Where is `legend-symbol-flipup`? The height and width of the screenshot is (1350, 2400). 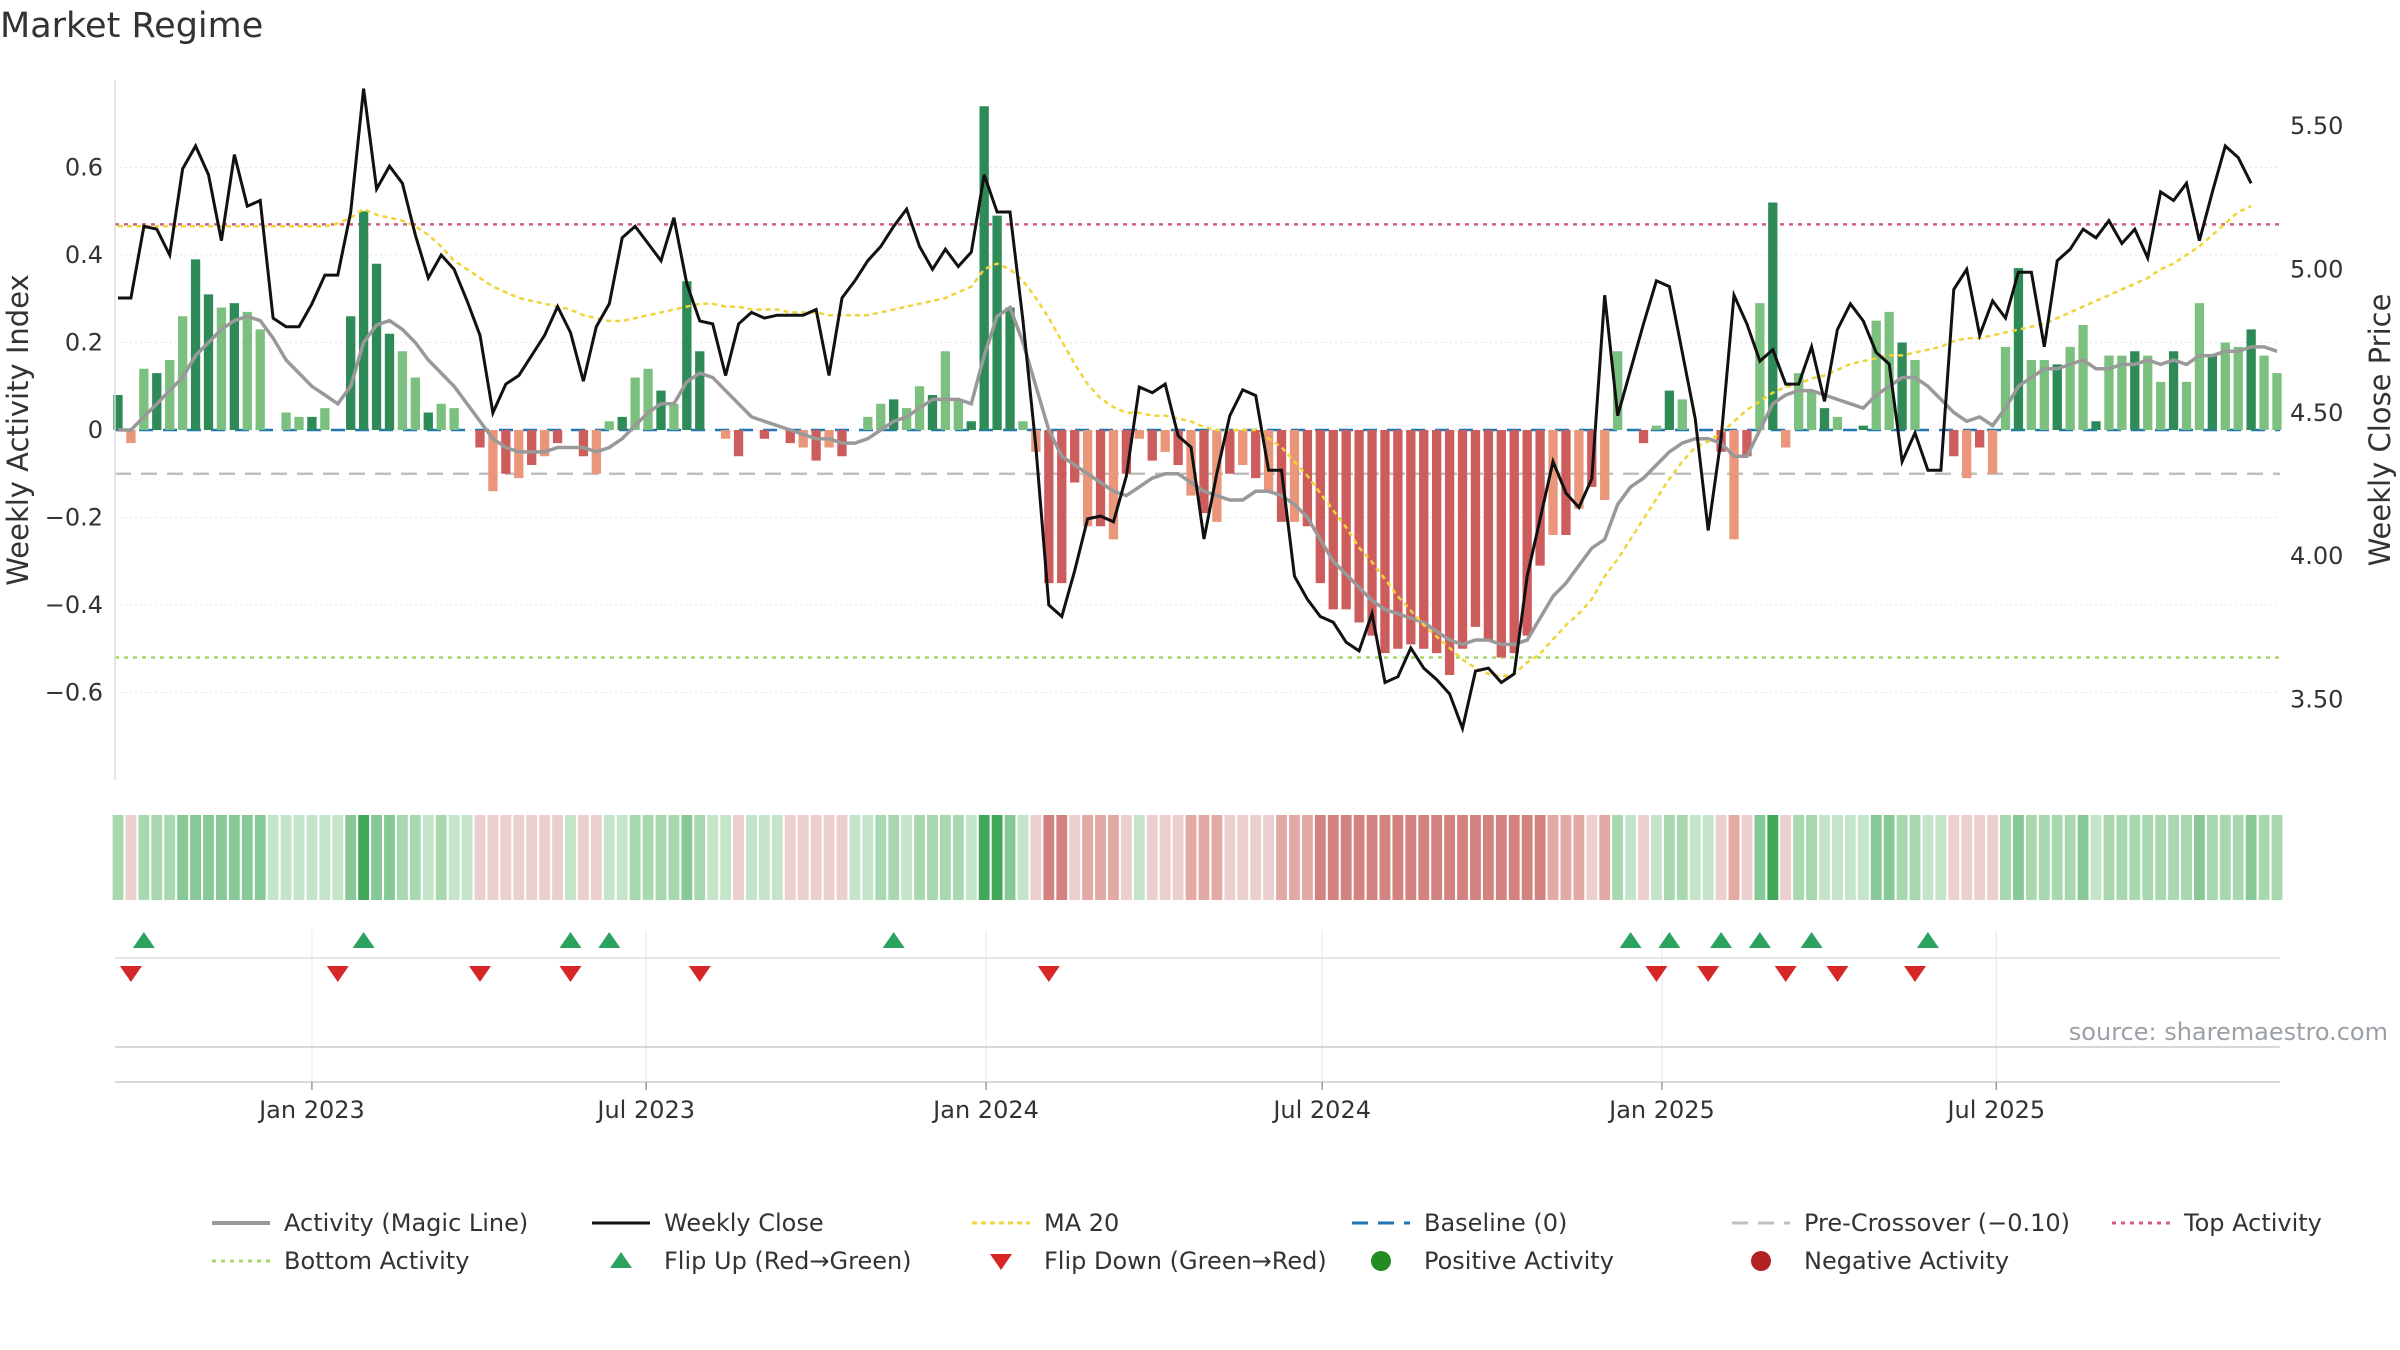
legend-symbol-flipup is located at coordinates (621, 1260).